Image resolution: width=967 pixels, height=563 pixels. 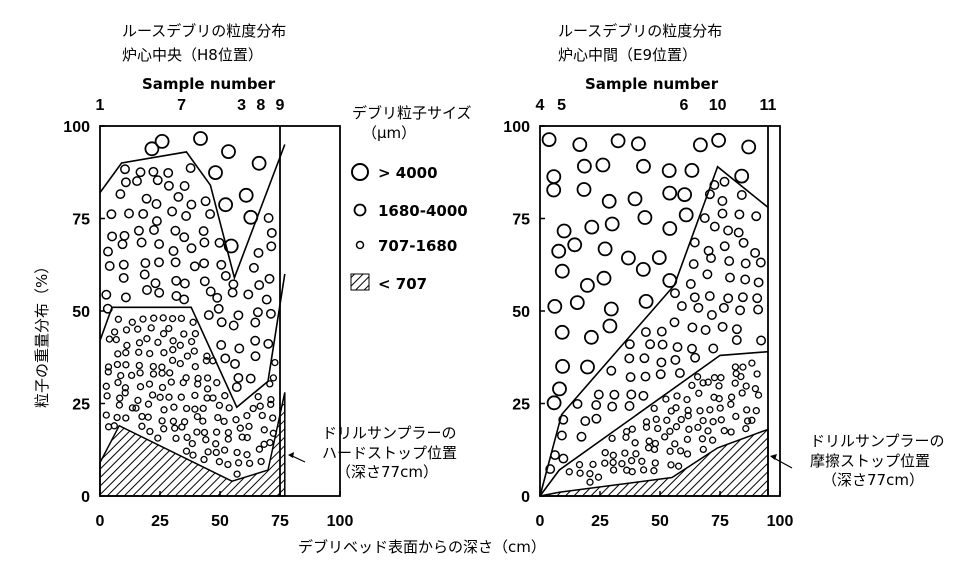 I want to click on legend-label-medium: 1680-4000, so click(x=423, y=211).